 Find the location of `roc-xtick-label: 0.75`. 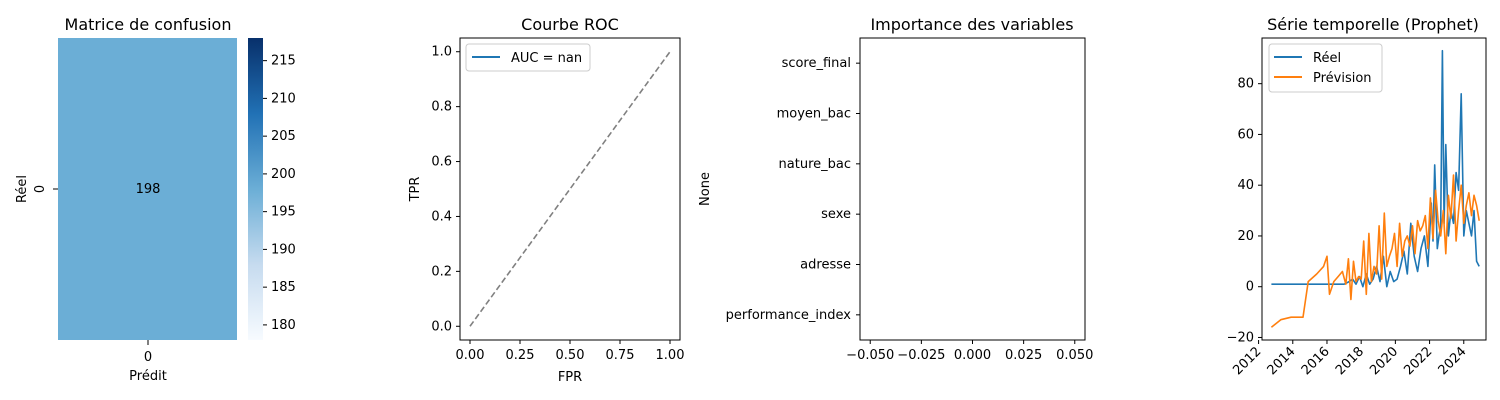

roc-xtick-label: 0.75 is located at coordinates (620, 355).